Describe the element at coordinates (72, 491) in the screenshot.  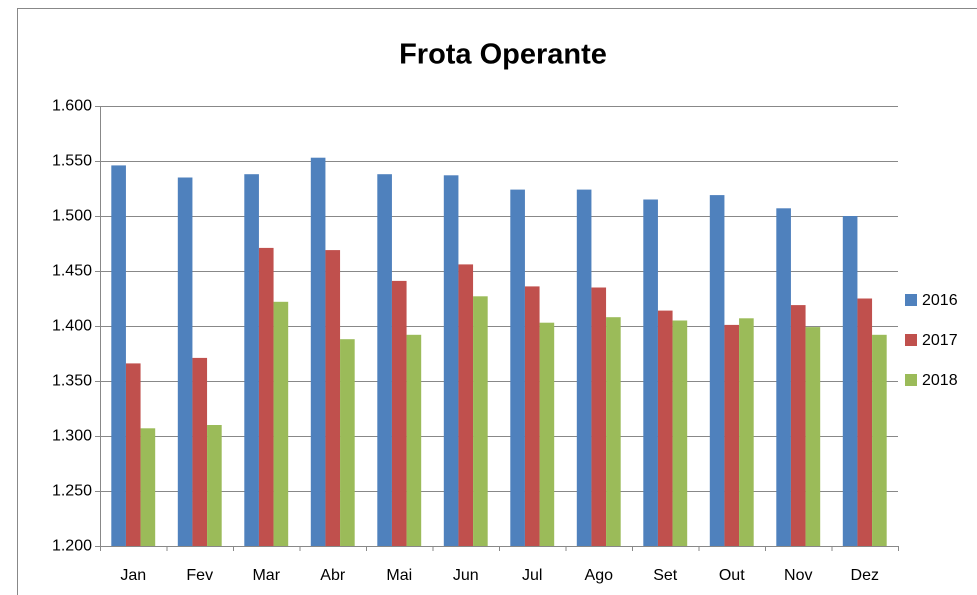
I see `y-tick-label: 1.250` at that location.